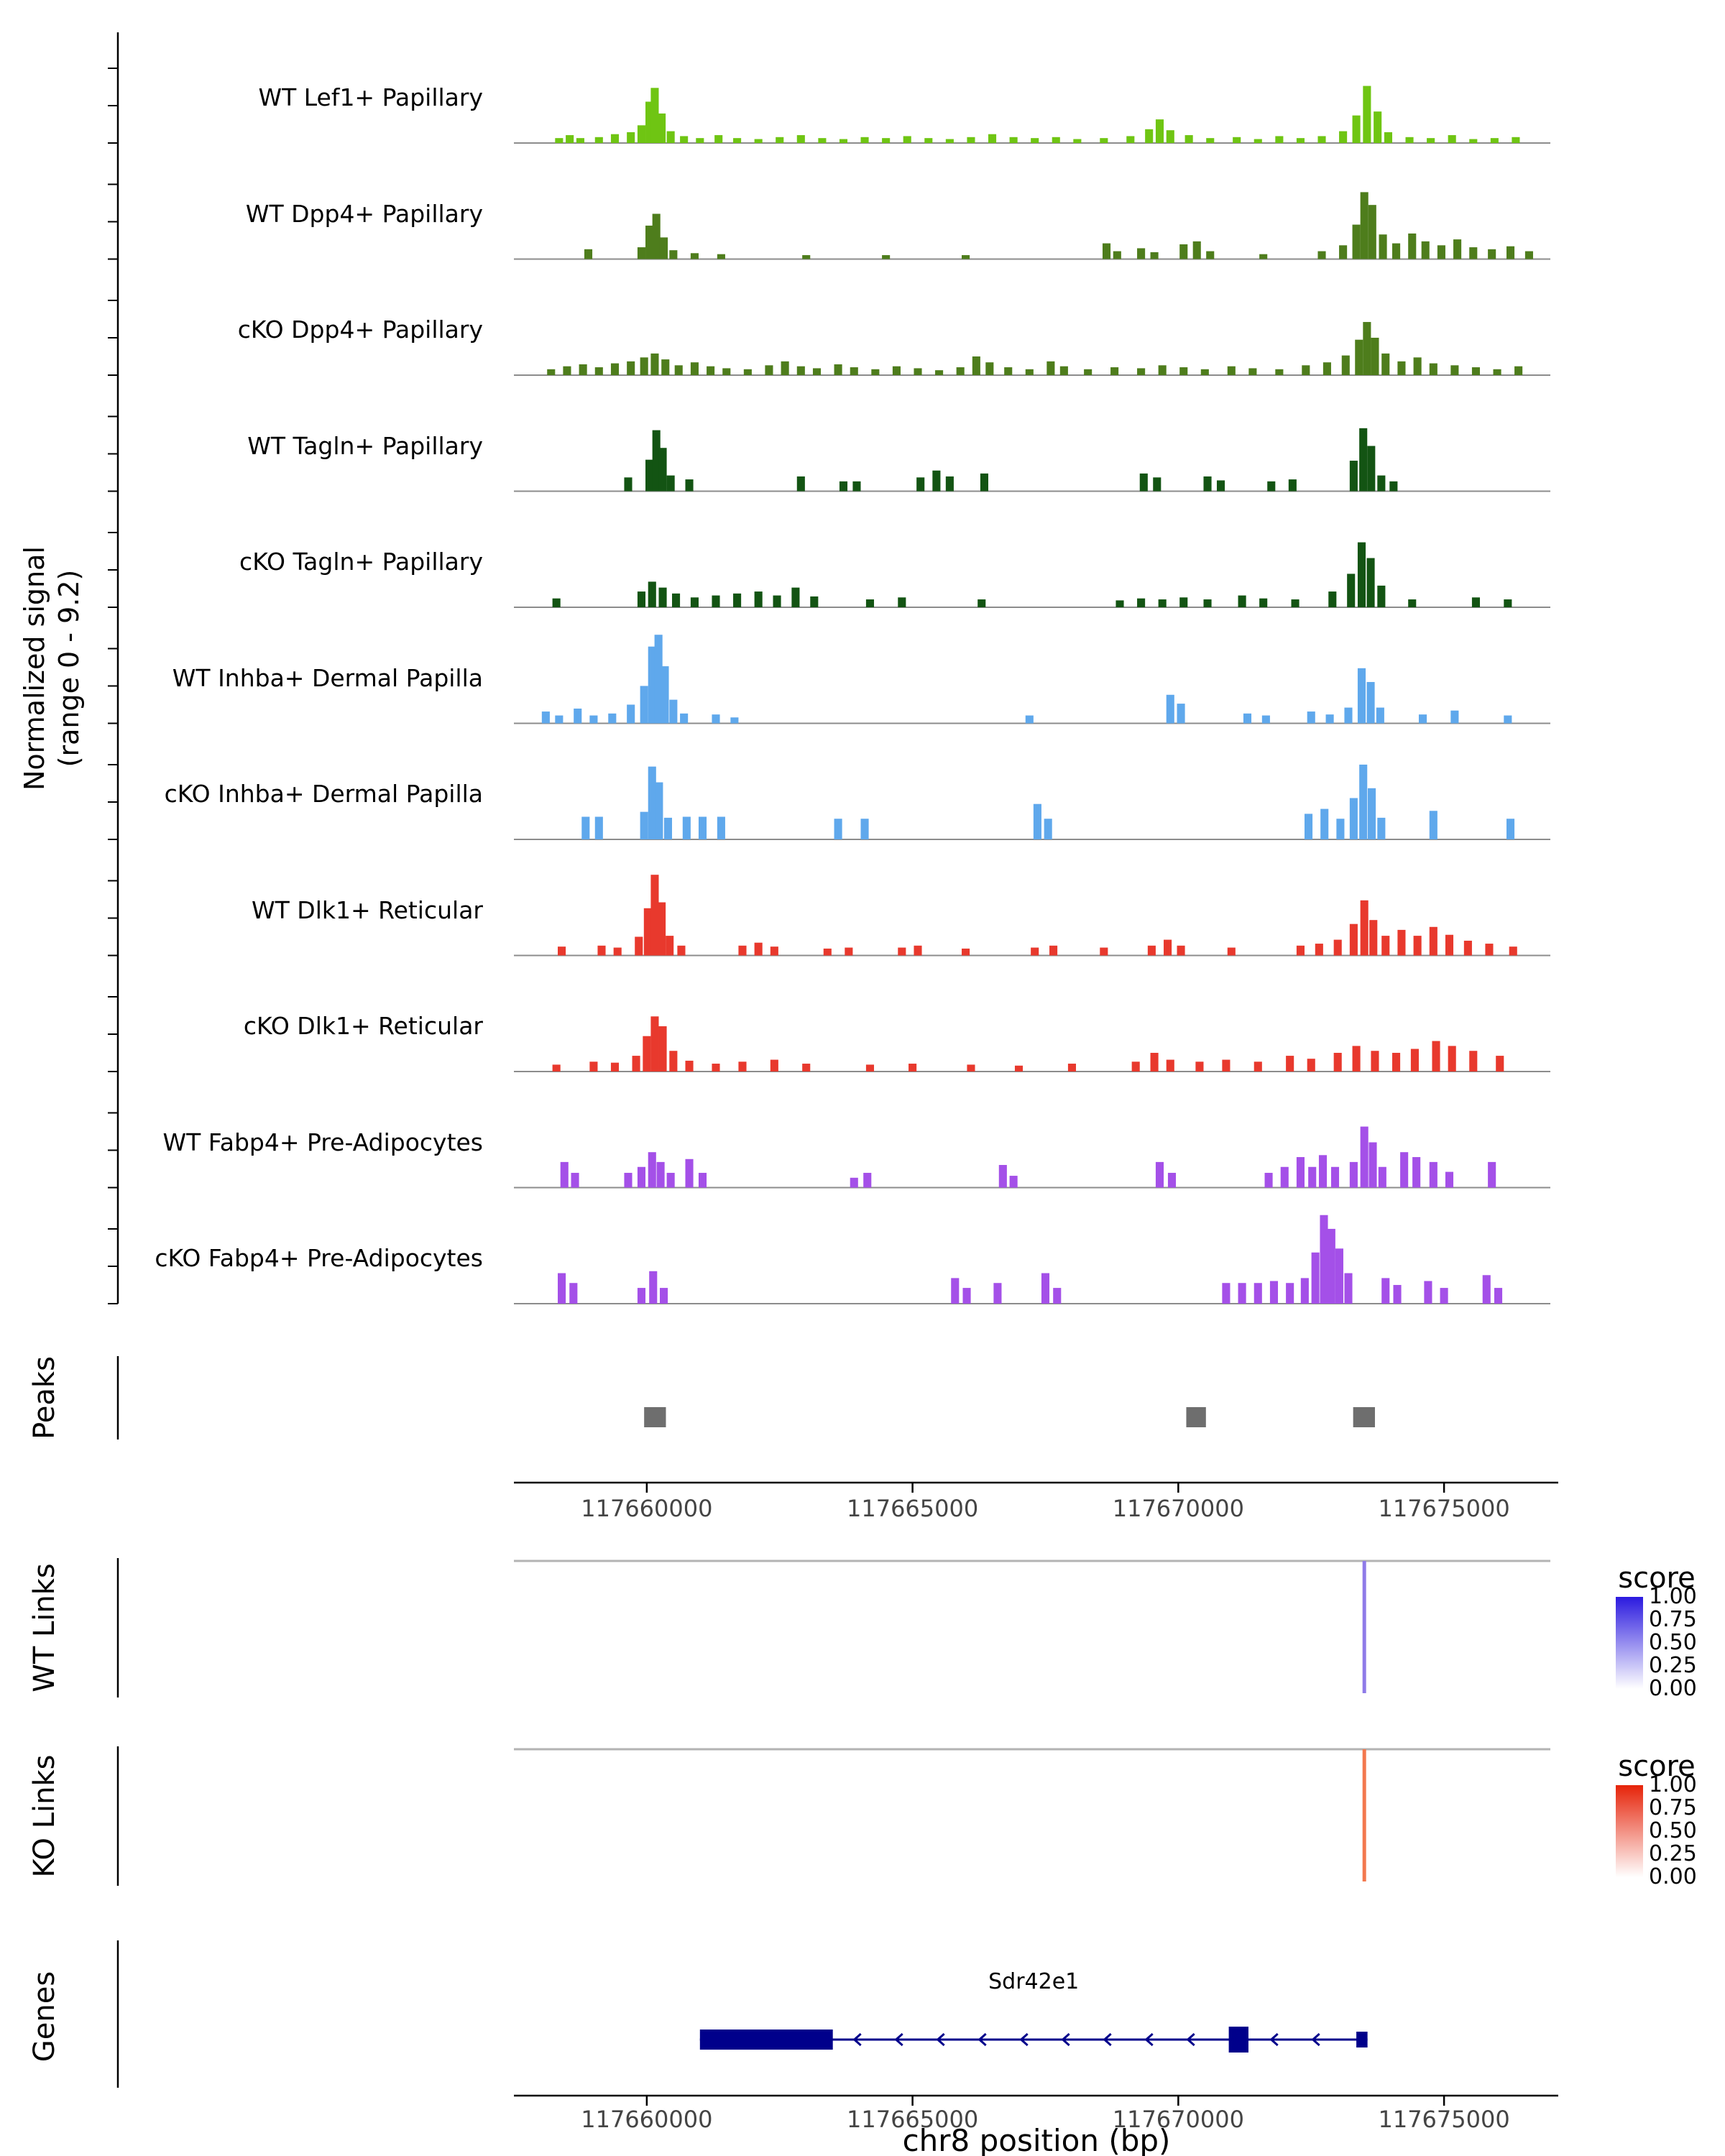 This screenshot has width=1725, height=2156. What do you see at coordinates (44, 1816) in the screenshot?
I see `ko-links-panel-label: KO Links` at bounding box center [44, 1816].